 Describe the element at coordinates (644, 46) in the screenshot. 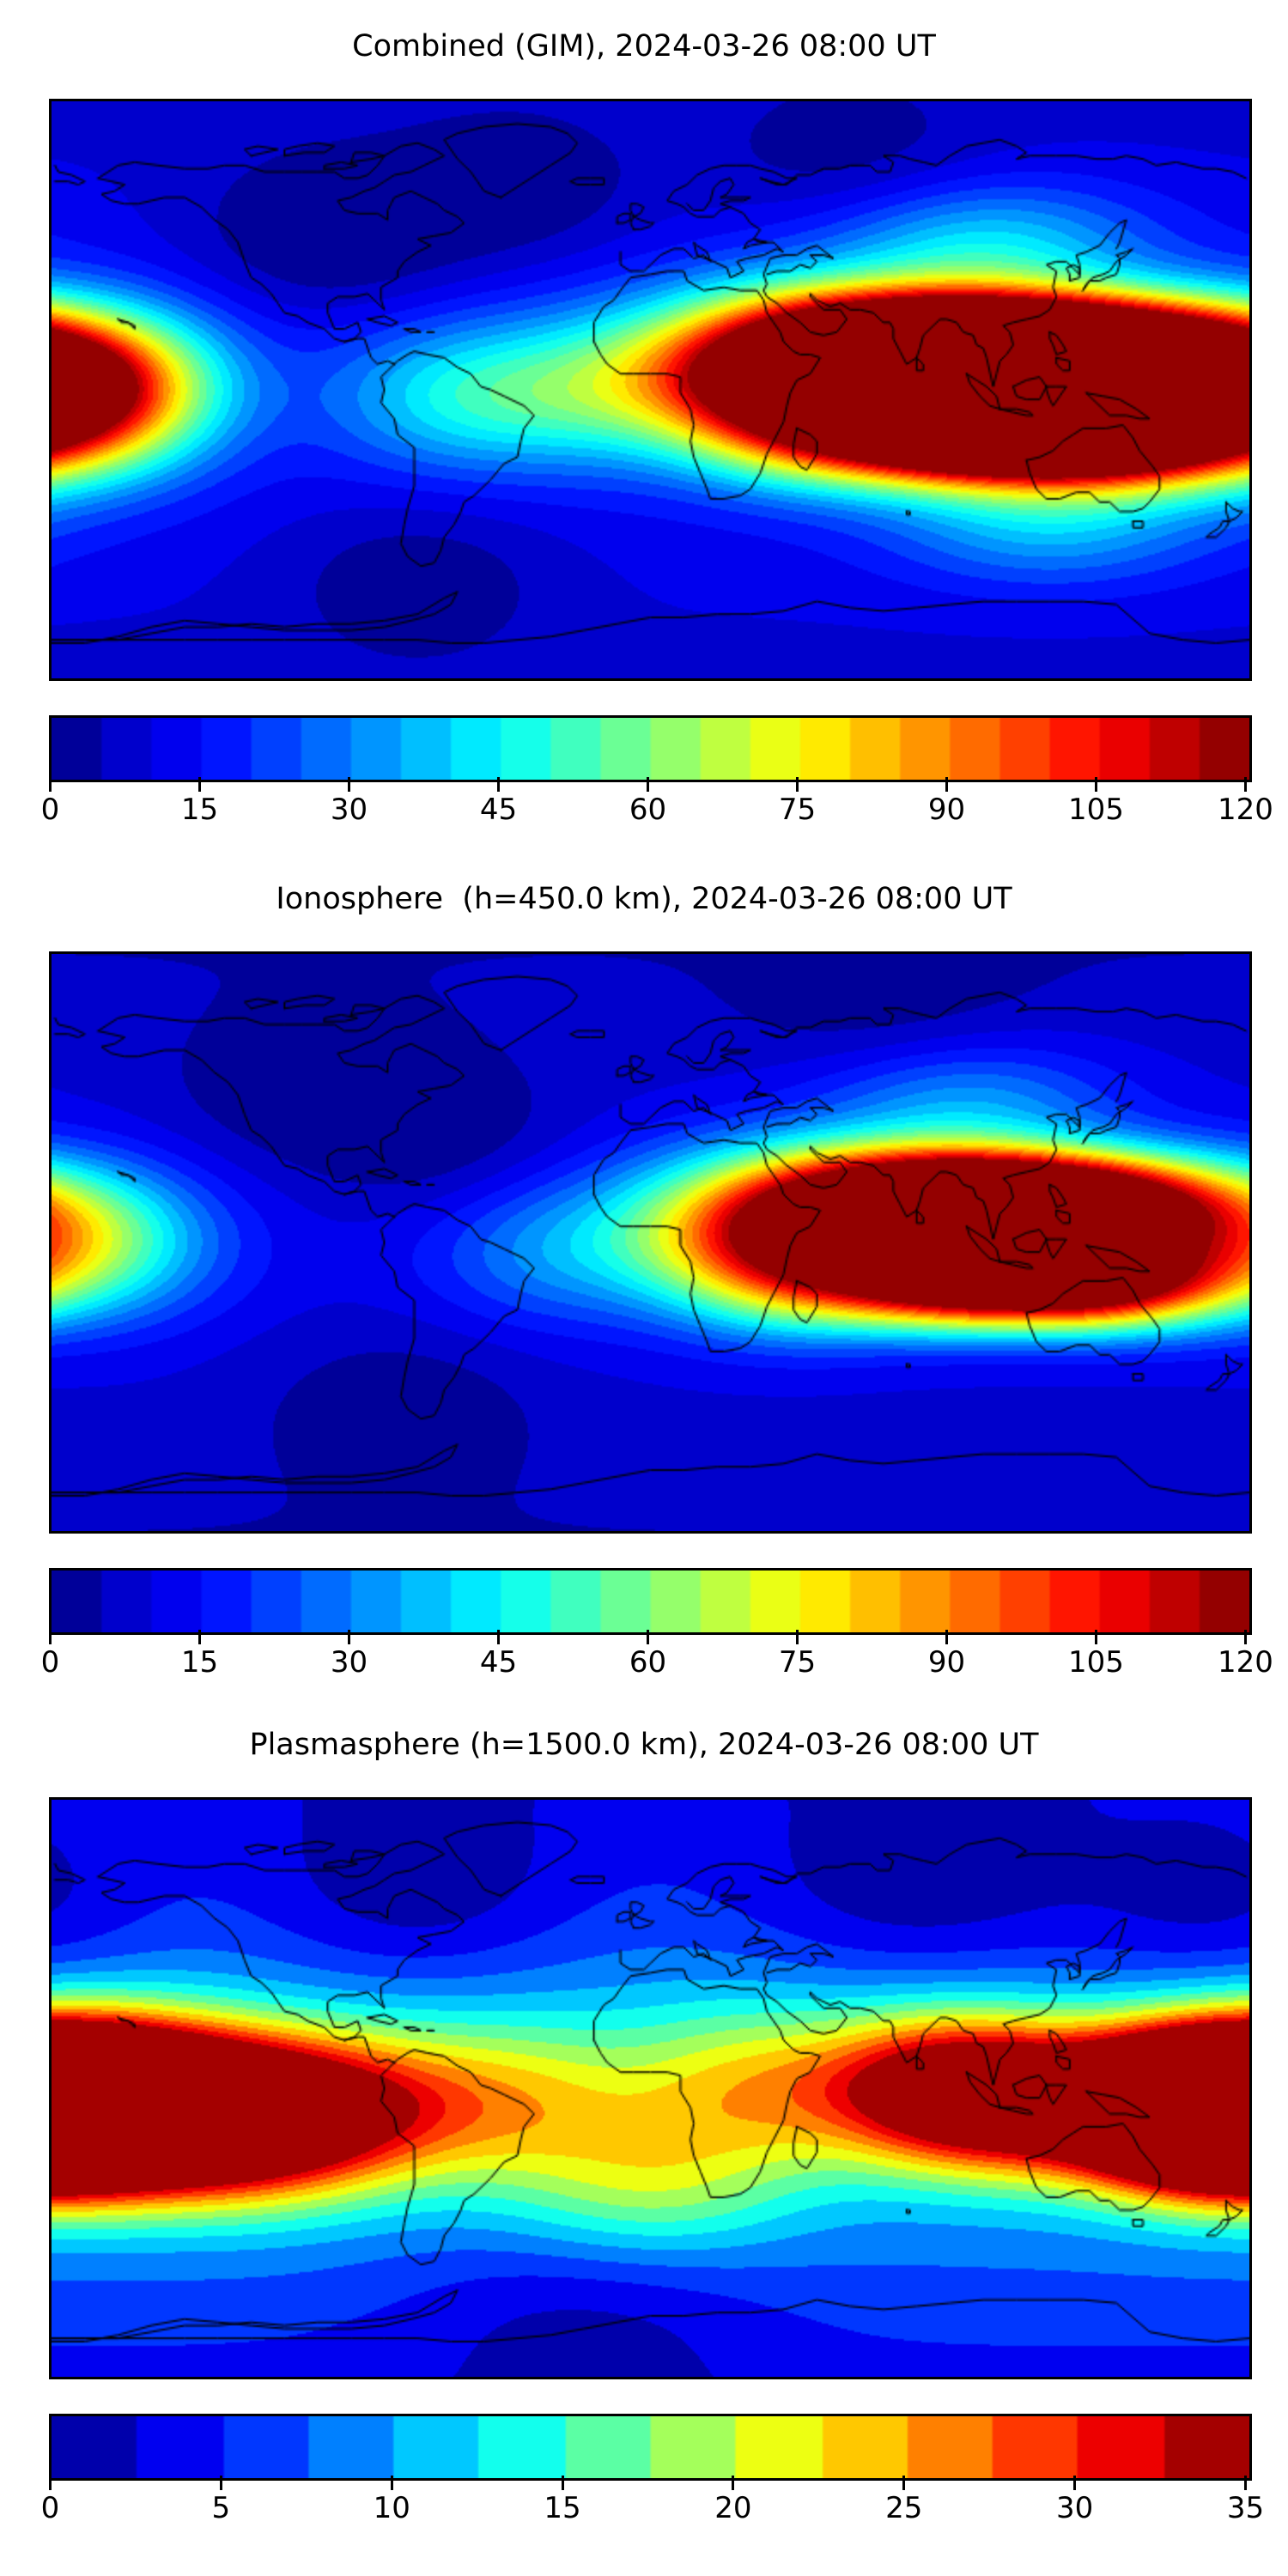

I see `panel-title-combined-gim: Combined (GIM), 2024-03-26 08:00 UT` at that location.